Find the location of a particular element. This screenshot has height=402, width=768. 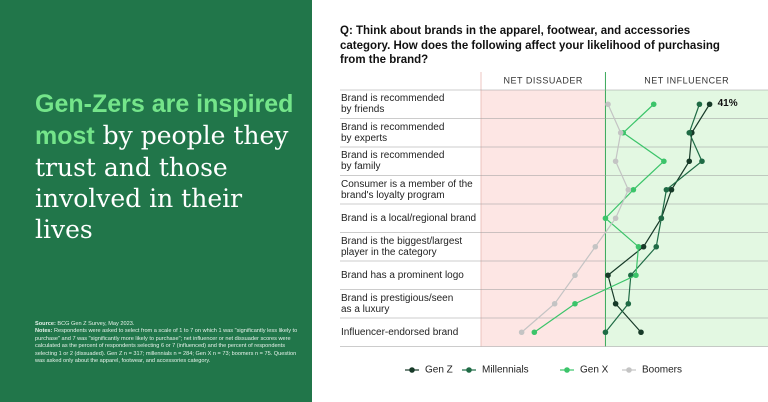

influencer-zone is located at coordinates (686, 218).